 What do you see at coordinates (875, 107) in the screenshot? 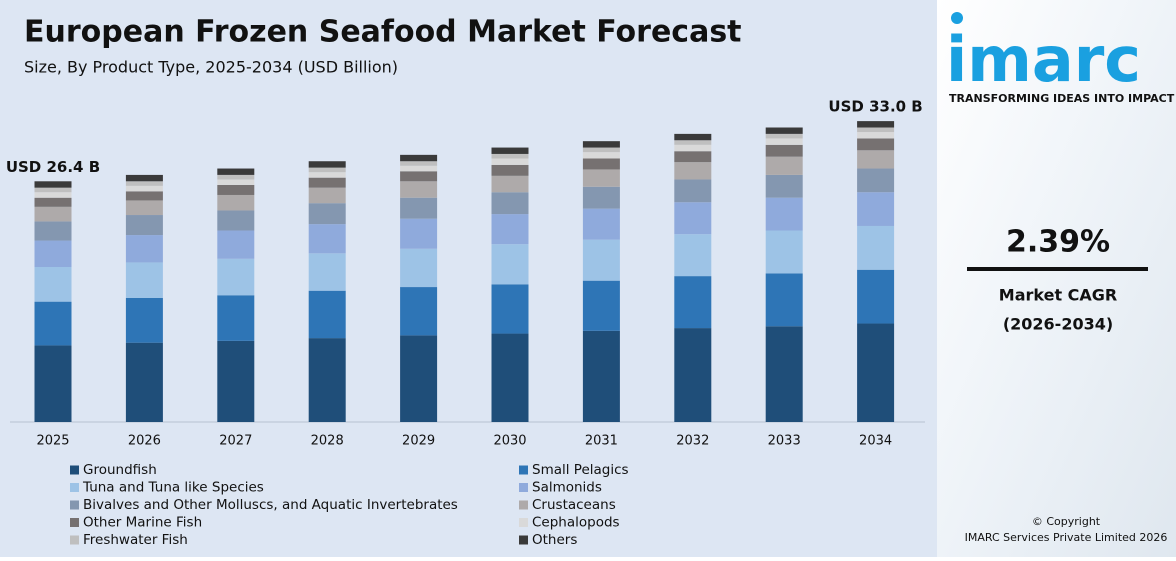
I see `total-label: USD 33.0 B` at bounding box center [875, 107].